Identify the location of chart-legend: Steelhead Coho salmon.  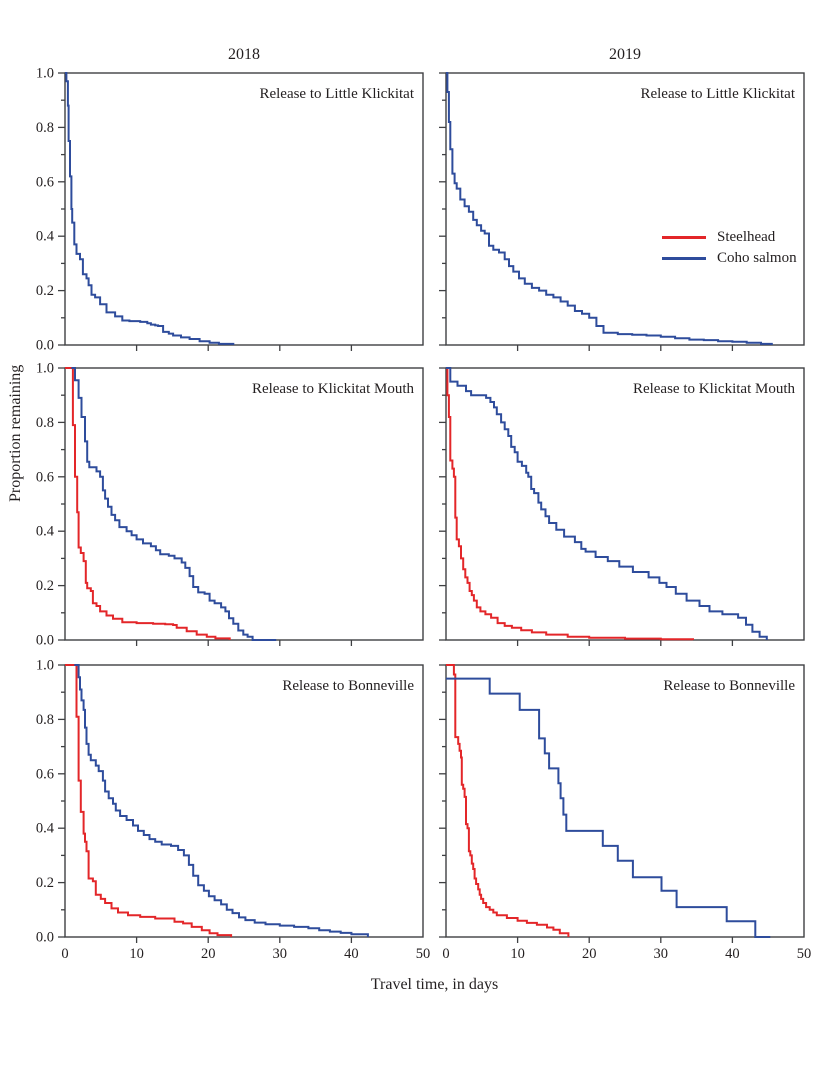
(729, 248).